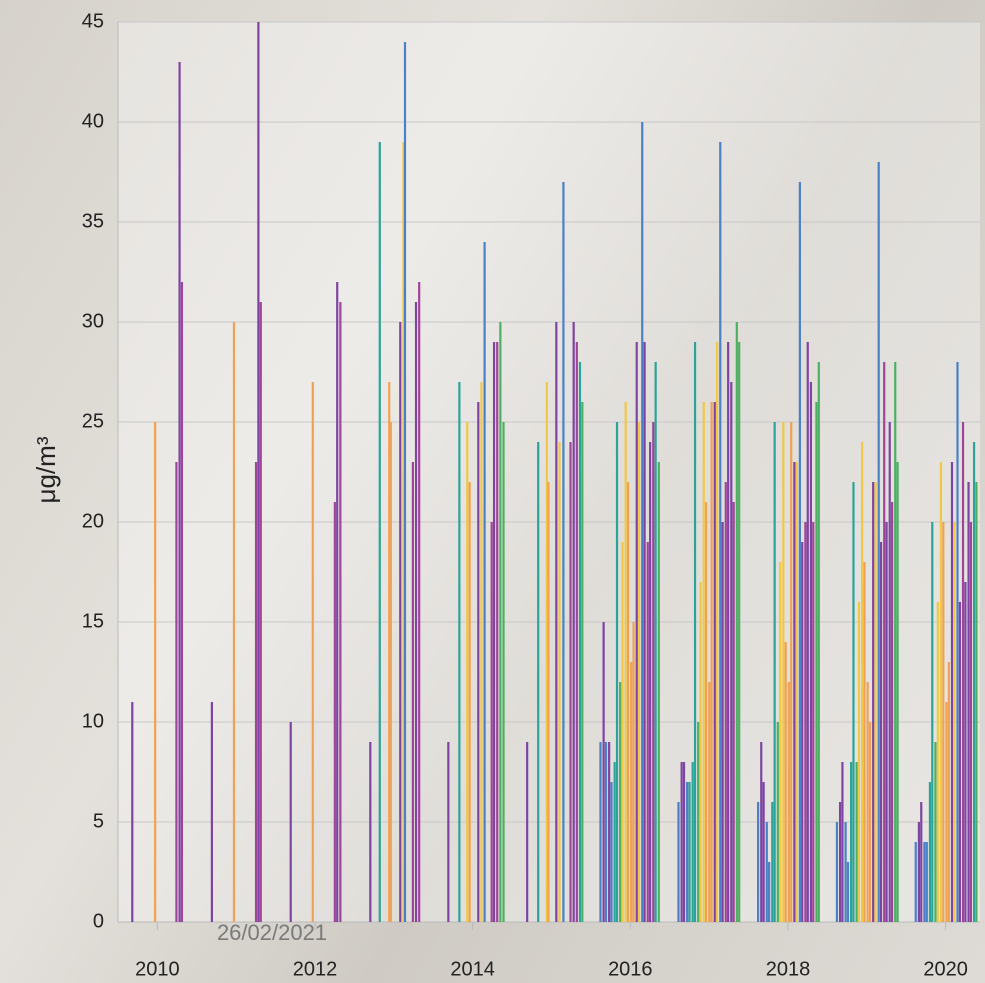  I want to click on y-tick-label: 20, so click(93, 521).